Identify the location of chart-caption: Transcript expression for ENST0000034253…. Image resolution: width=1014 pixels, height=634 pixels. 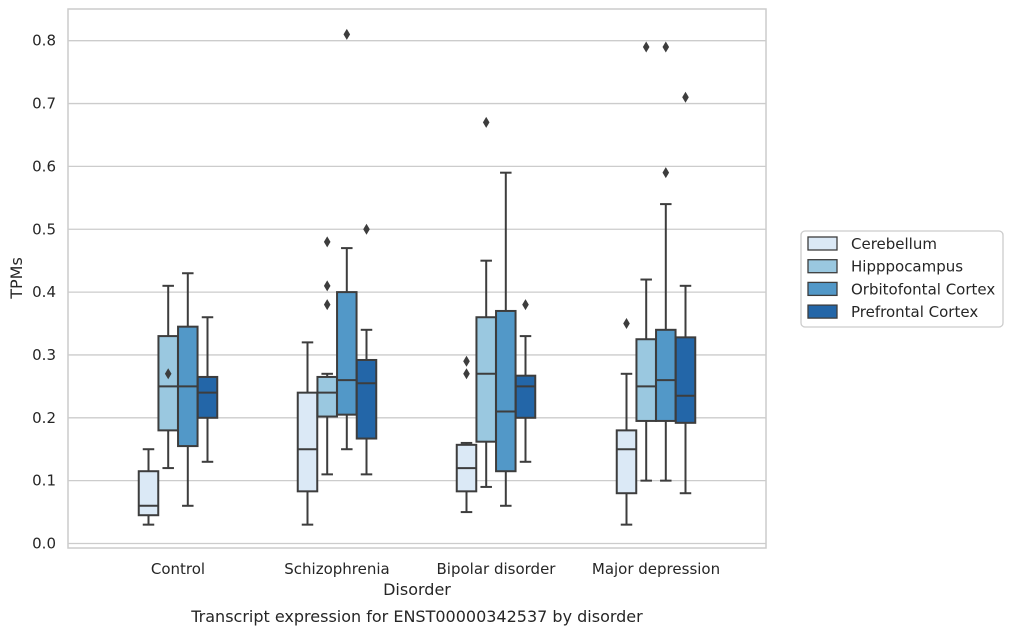
(416, 616).